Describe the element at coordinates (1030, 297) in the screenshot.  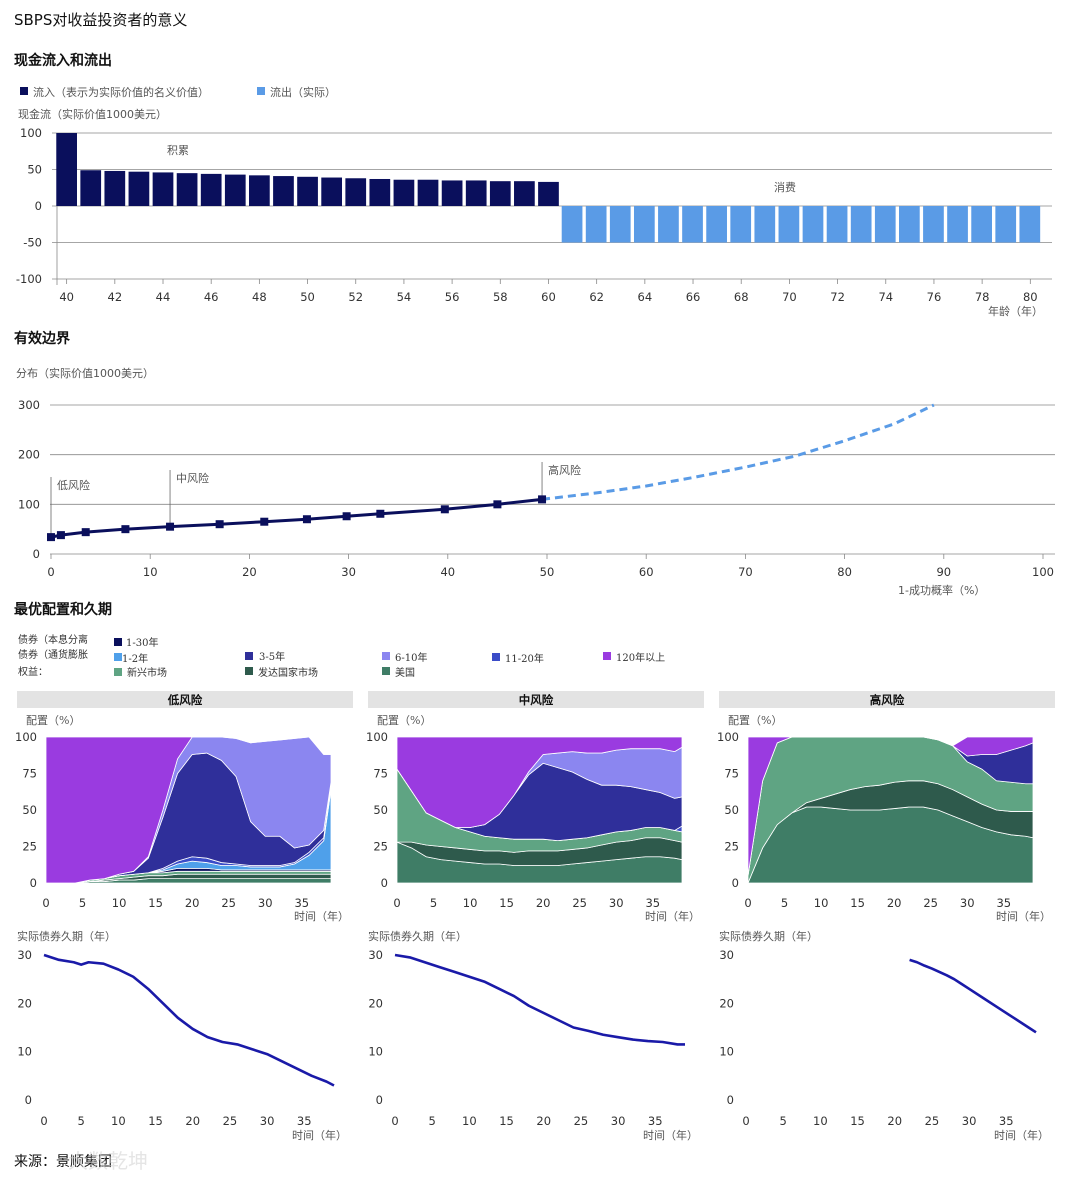
I see `cashflow-x-tick: 80` at that location.